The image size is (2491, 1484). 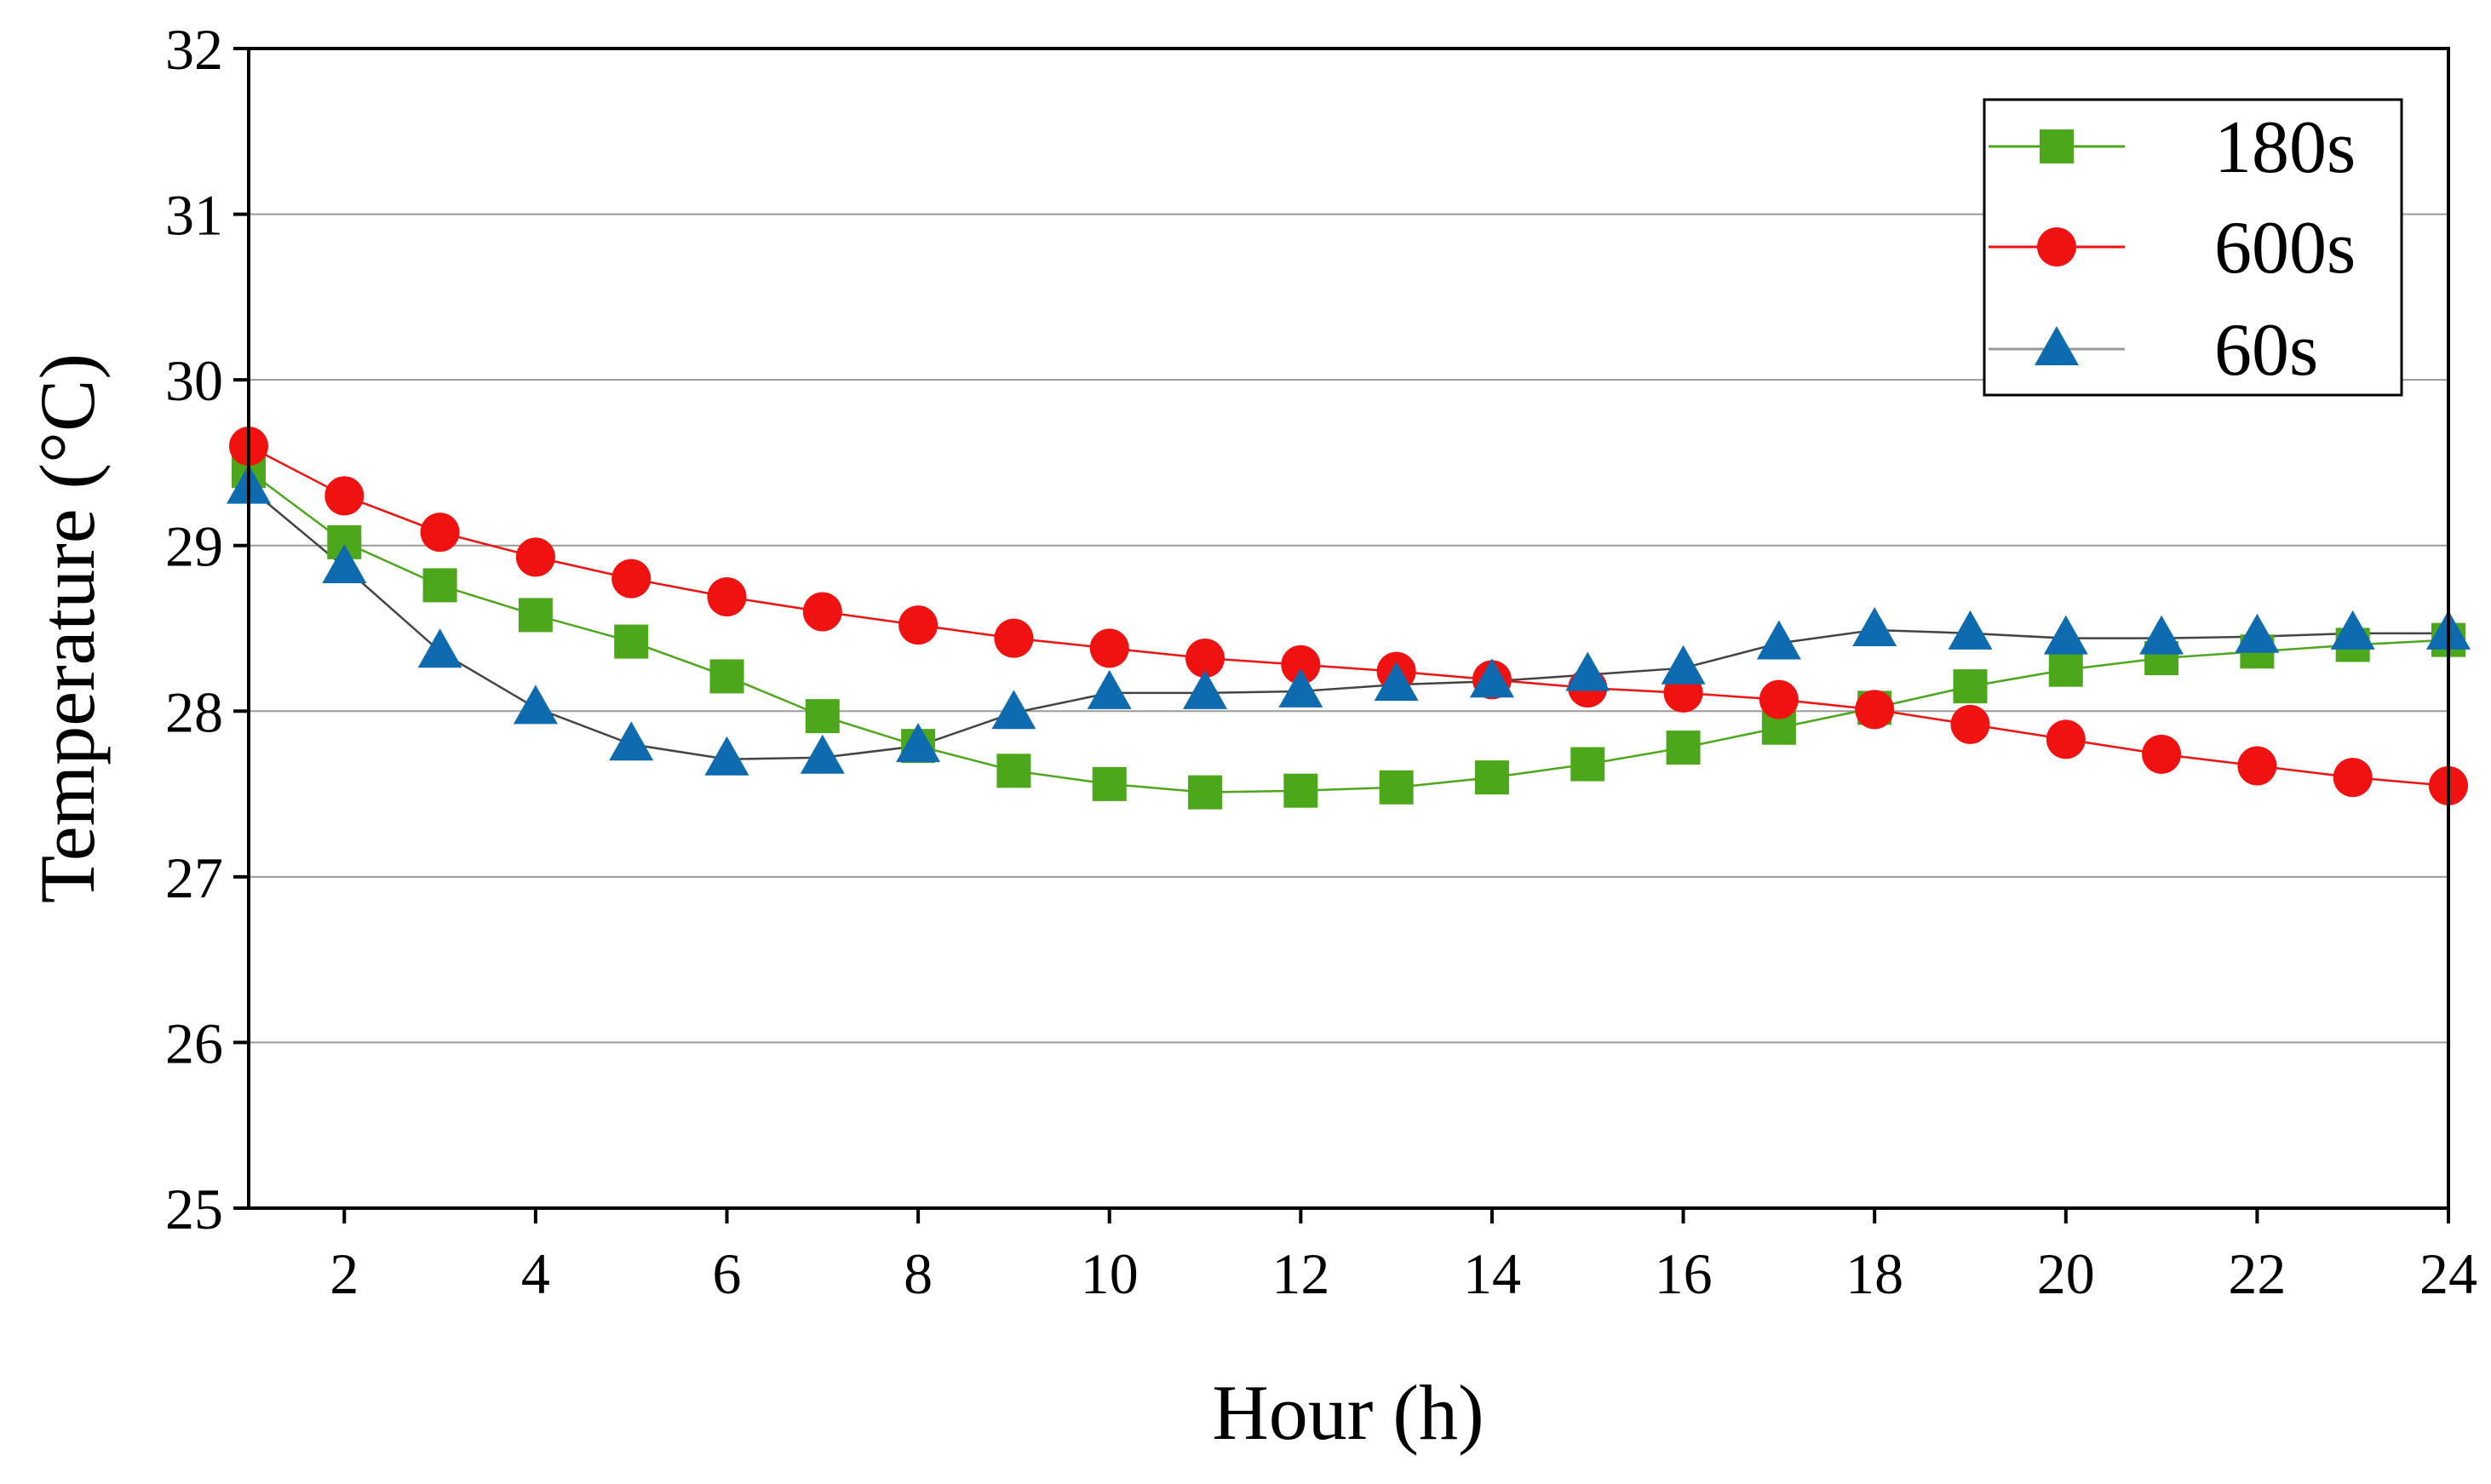 What do you see at coordinates (2285, 248) in the screenshot?
I see `legend-label: 600s` at bounding box center [2285, 248].